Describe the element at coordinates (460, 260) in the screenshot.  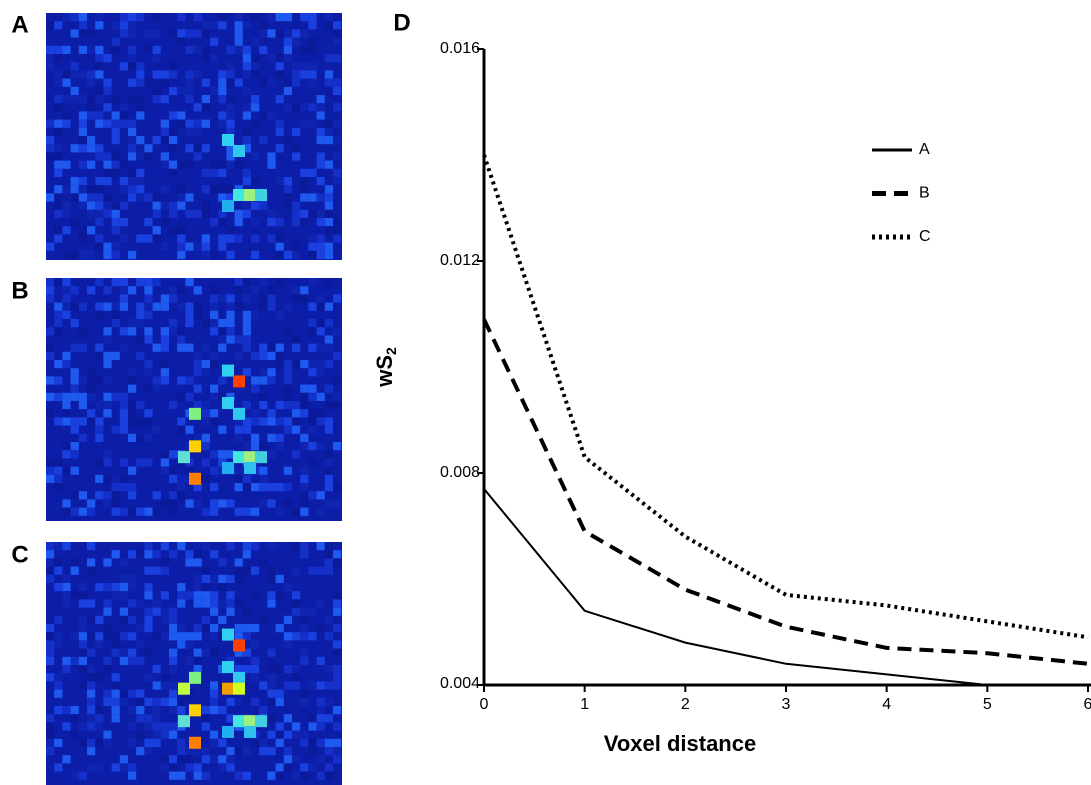
I see `y-tick-label: 0.012` at that location.